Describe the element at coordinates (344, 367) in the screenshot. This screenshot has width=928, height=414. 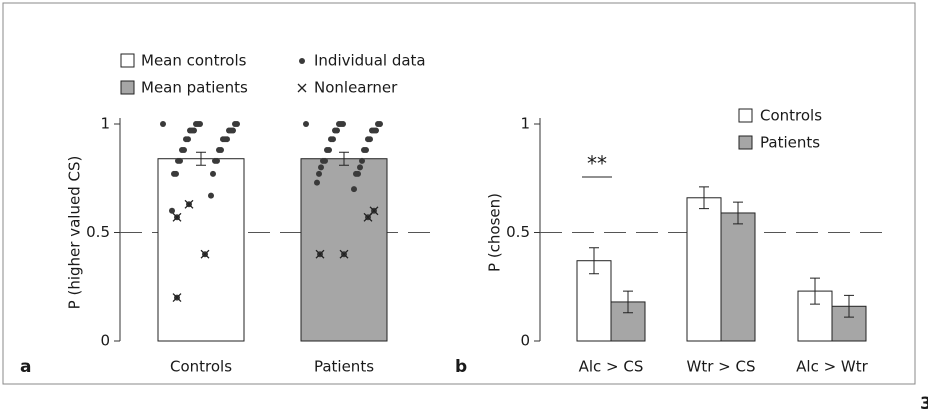
I see `x-tick-label: Patients` at that location.